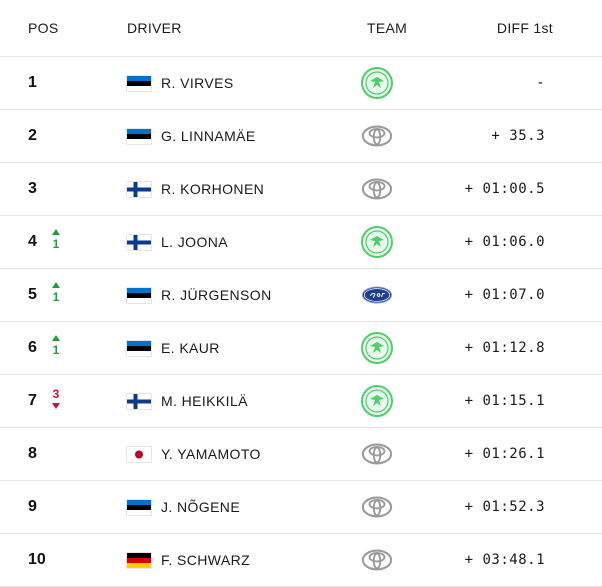 This screenshot has height=587, width=602. Describe the element at coordinates (32, 82) in the screenshot. I see `position: 1` at that location.